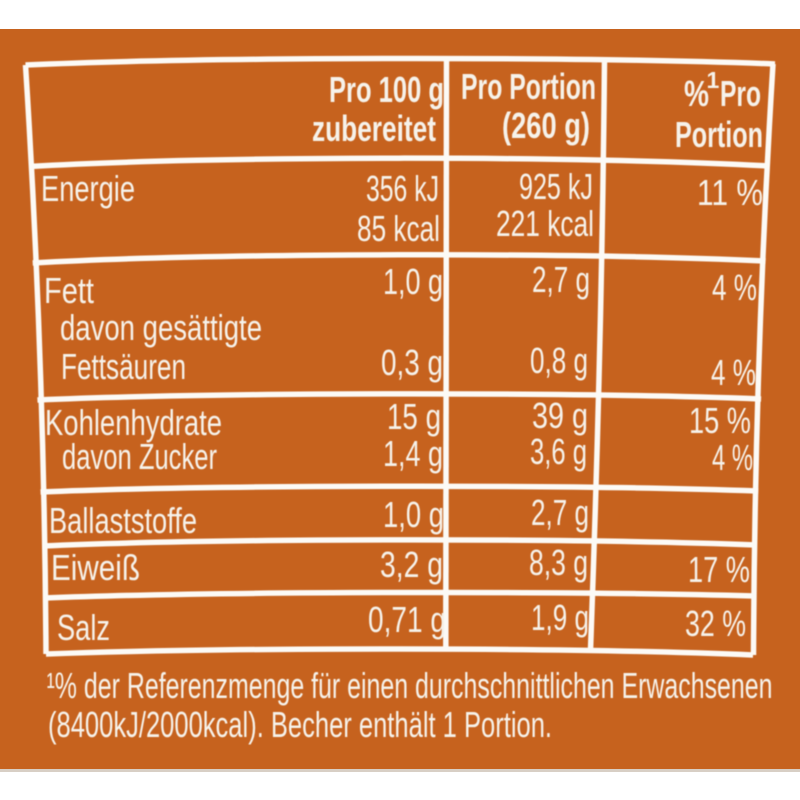 Image resolution: width=800 pixels, height=800 pixels. I want to click on svg-text: zubereitet, so click(374, 128).